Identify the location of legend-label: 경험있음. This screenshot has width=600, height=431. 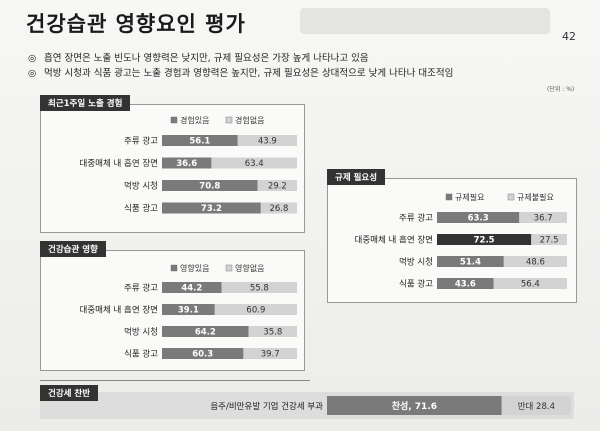
(194, 120).